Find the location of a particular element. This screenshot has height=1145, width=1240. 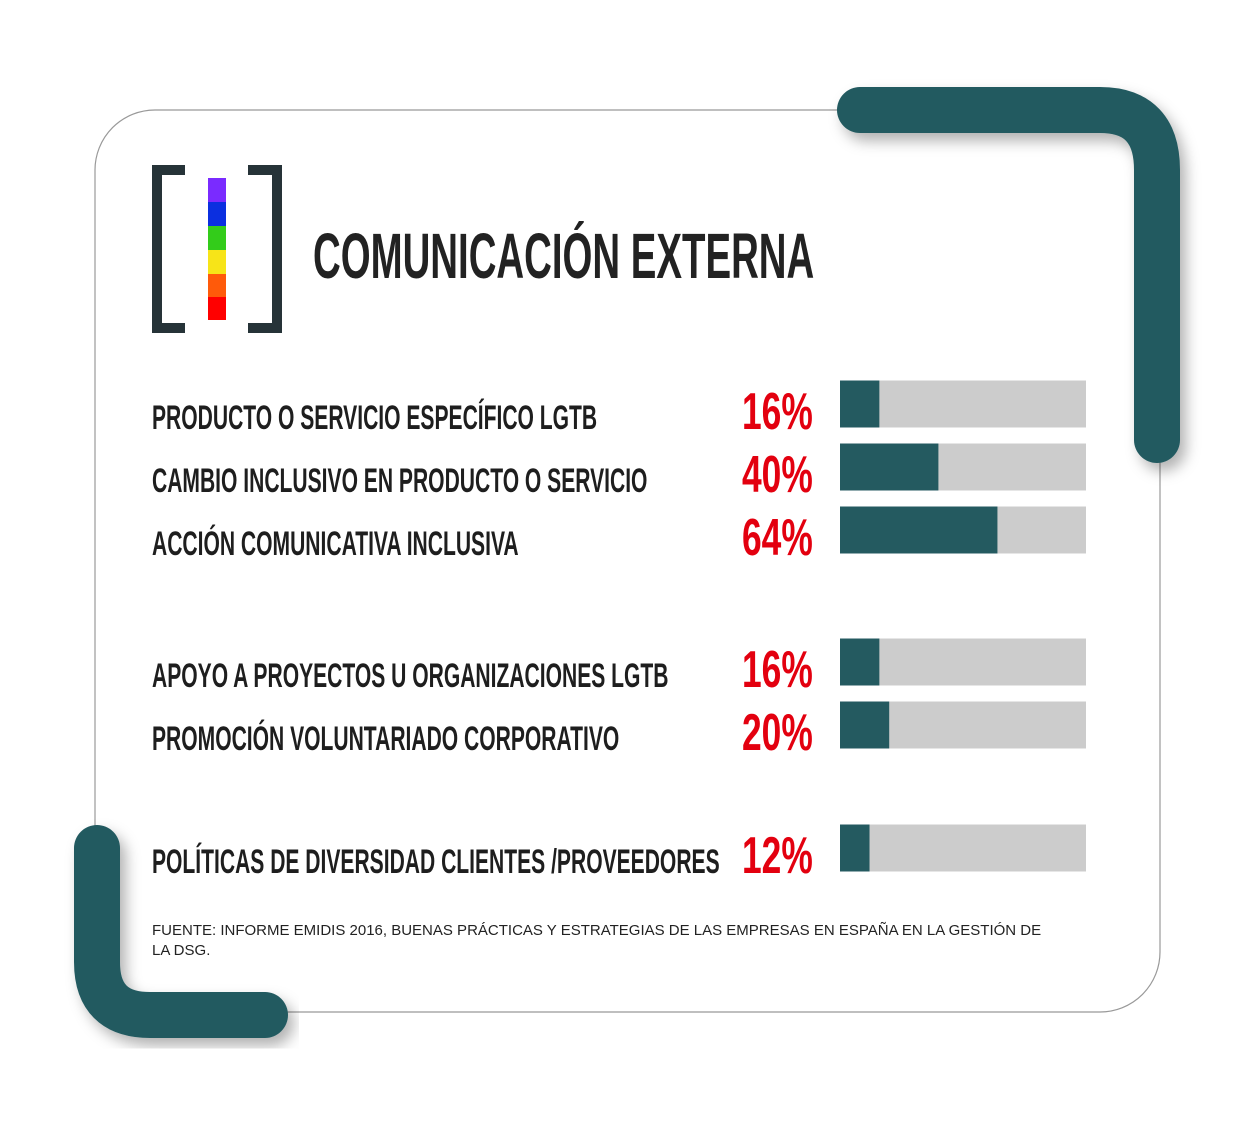

category-label: PROMOCIÓN VOLUNTARIADO CORPORATIVO is located at coordinates (385, 738).